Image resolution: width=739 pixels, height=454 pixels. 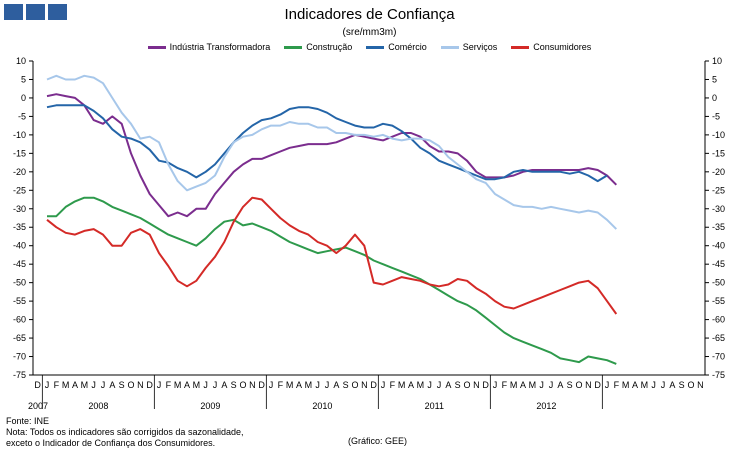 I want to click on year-label: 2010, so click(x=322, y=406).